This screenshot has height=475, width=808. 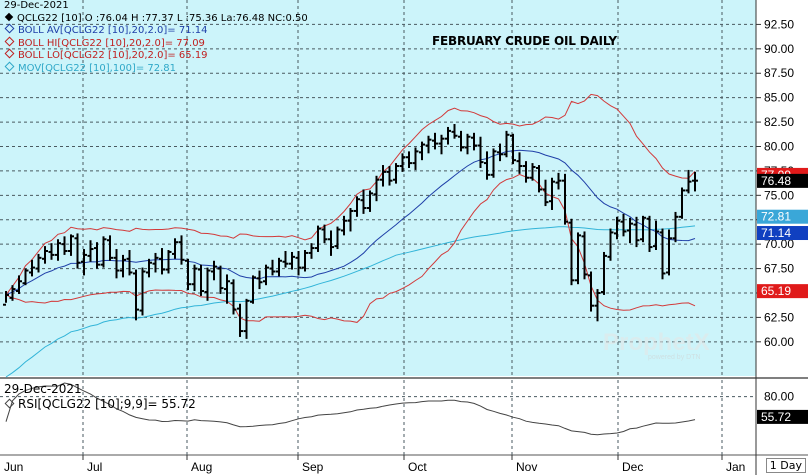 What do you see at coordinates (9, 403) in the screenshot?
I see `rsi-marker-icon` at bounding box center [9, 403].